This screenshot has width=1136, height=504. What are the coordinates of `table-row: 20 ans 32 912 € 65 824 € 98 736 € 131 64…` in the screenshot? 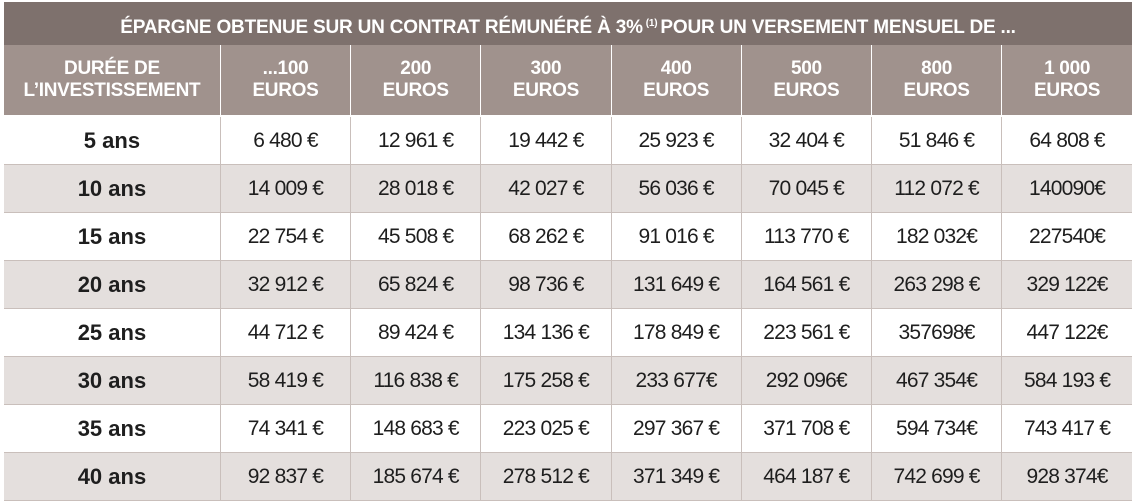 It's located at (568, 284).